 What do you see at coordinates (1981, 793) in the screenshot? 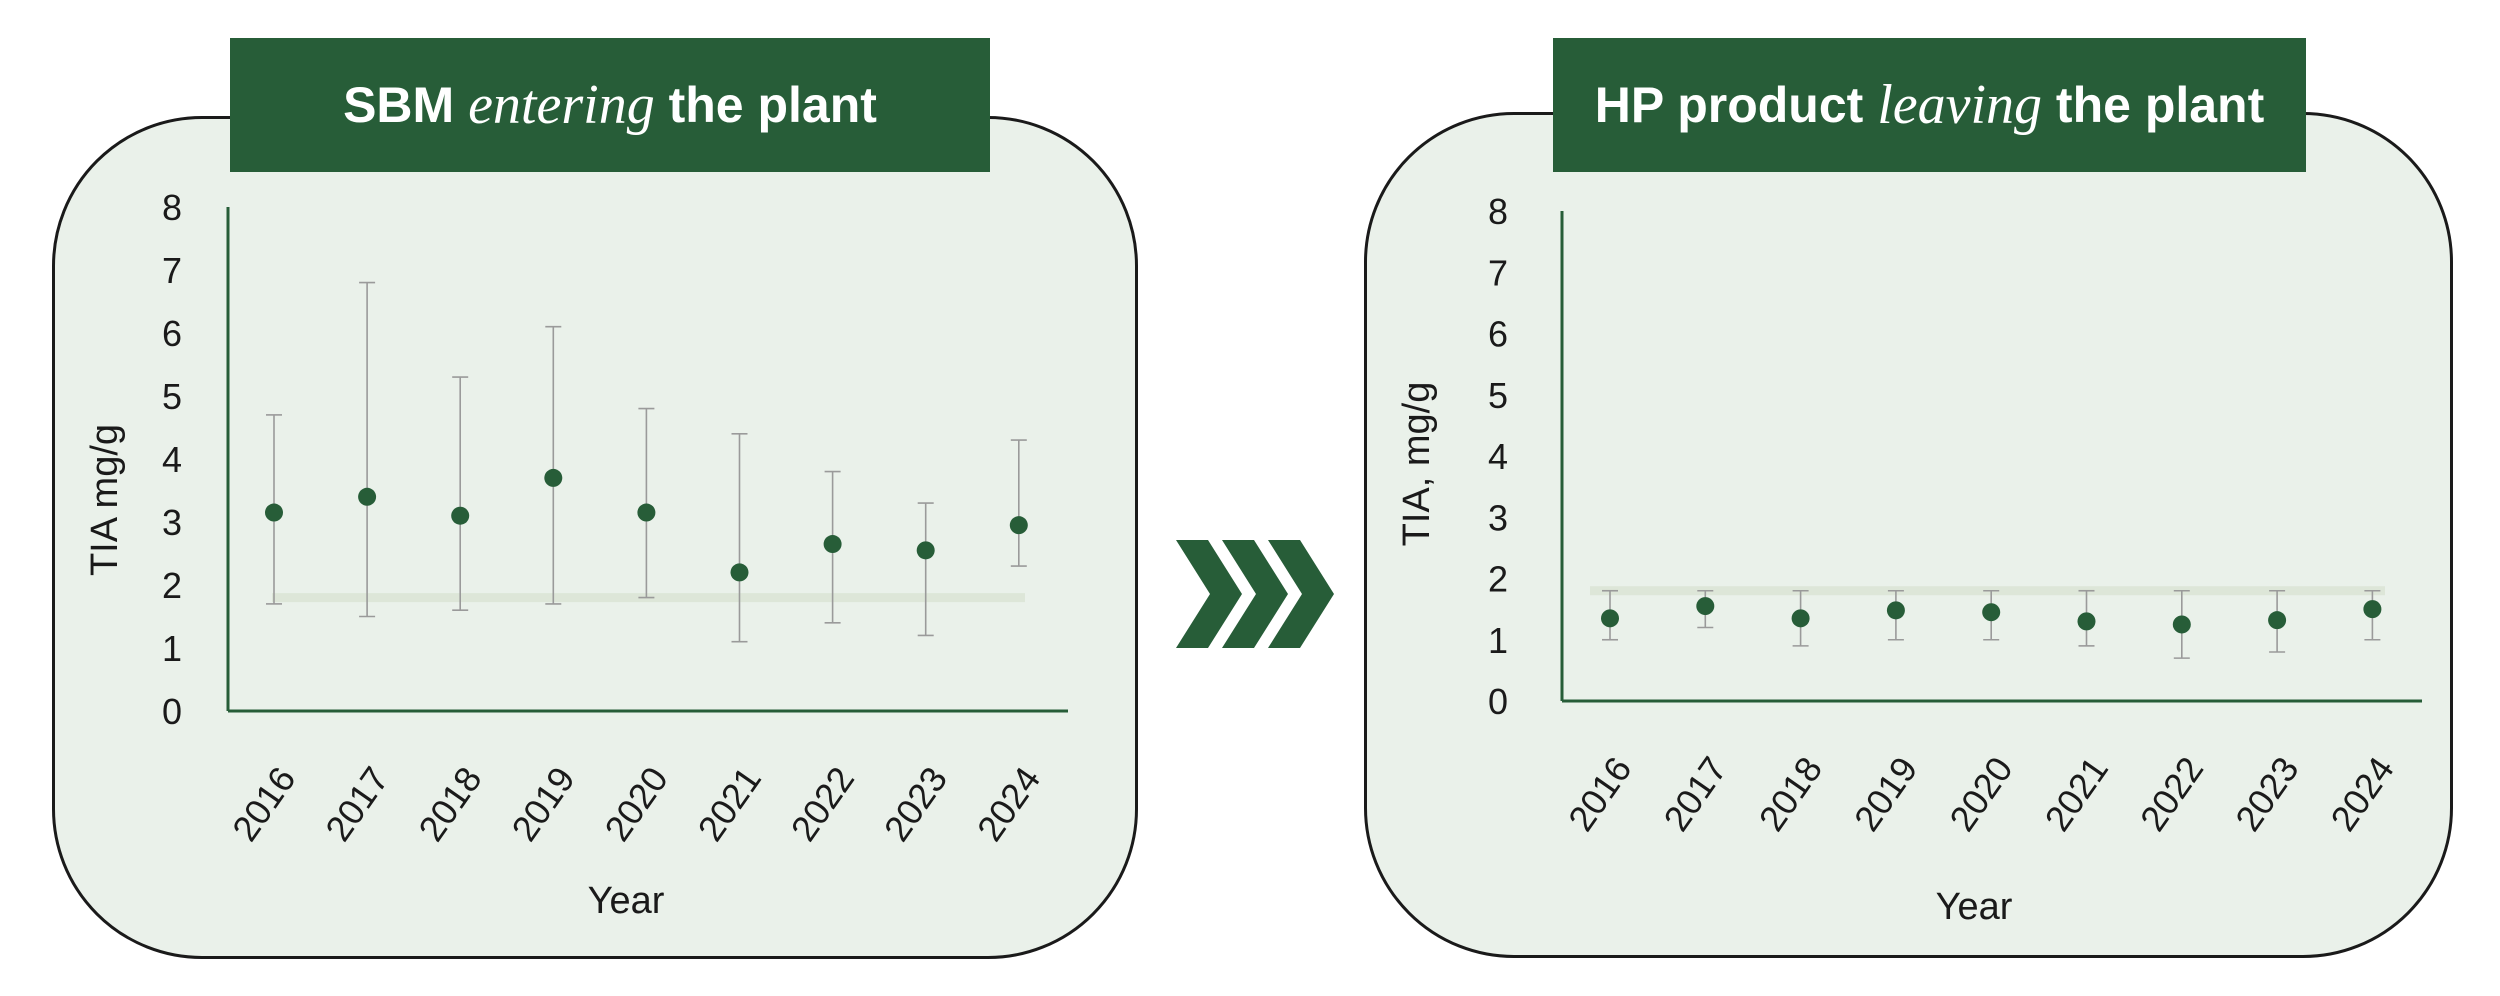
I see `right-x-tick-label: 2020` at bounding box center [1981, 793].